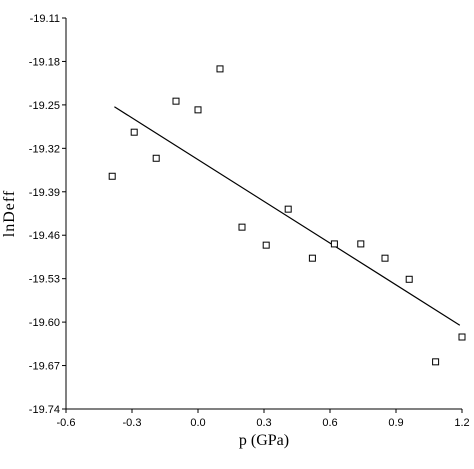 The image size is (474, 469). What do you see at coordinates (44, 149) in the screenshot?
I see `y-tick-label: -19.32` at bounding box center [44, 149].